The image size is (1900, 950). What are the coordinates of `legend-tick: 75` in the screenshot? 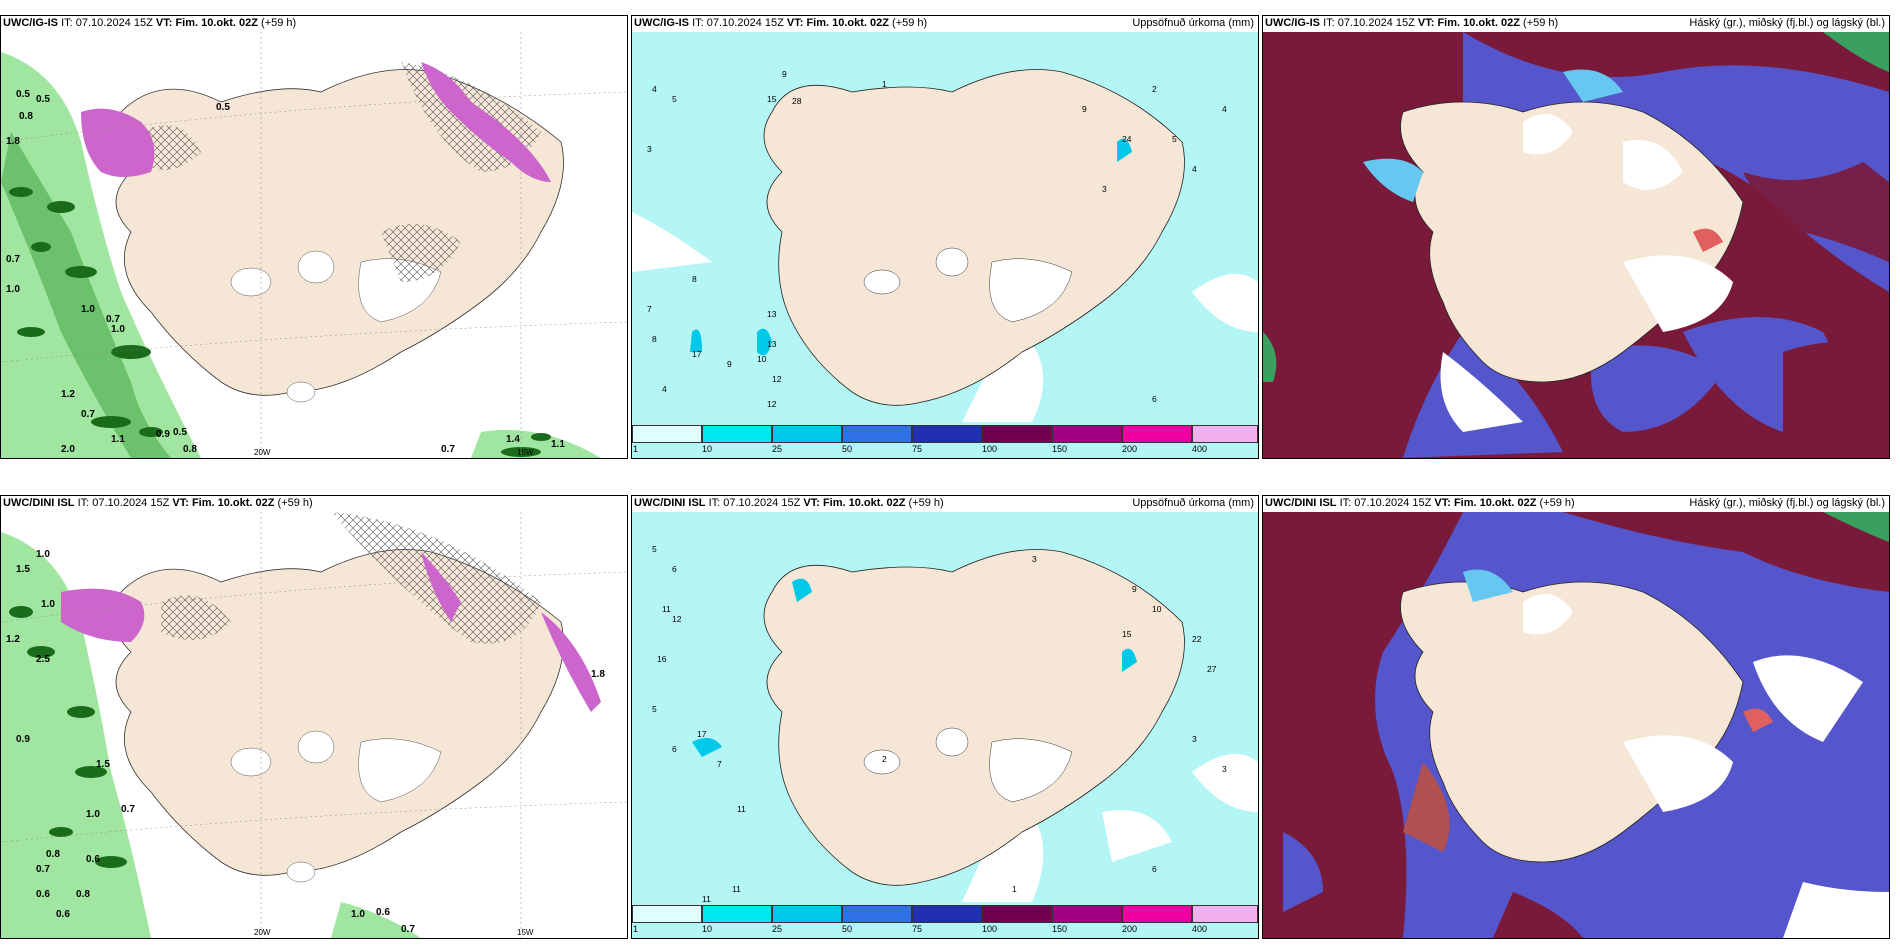 It's located at (917, 449).